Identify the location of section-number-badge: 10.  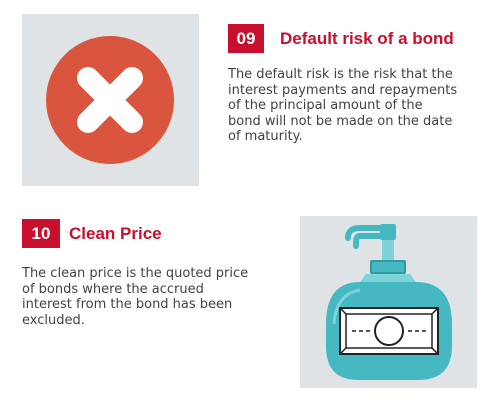
(41, 233).